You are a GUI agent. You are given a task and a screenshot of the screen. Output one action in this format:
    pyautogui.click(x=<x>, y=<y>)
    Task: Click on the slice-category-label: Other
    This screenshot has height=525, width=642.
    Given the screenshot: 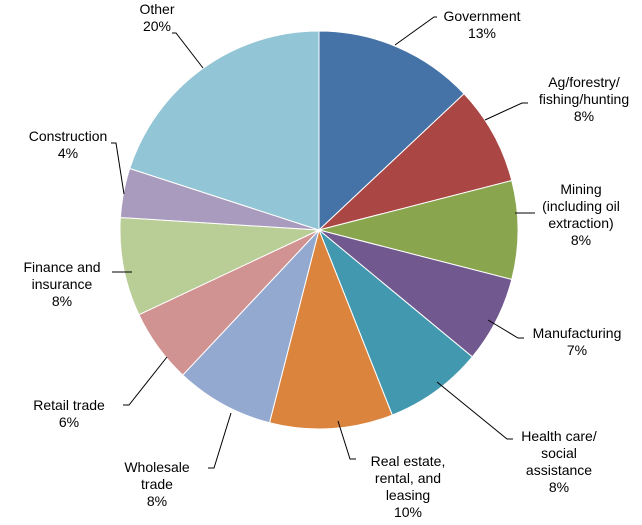 What is the action you would take?
    pyautogui.click(x=156, y=9)
    